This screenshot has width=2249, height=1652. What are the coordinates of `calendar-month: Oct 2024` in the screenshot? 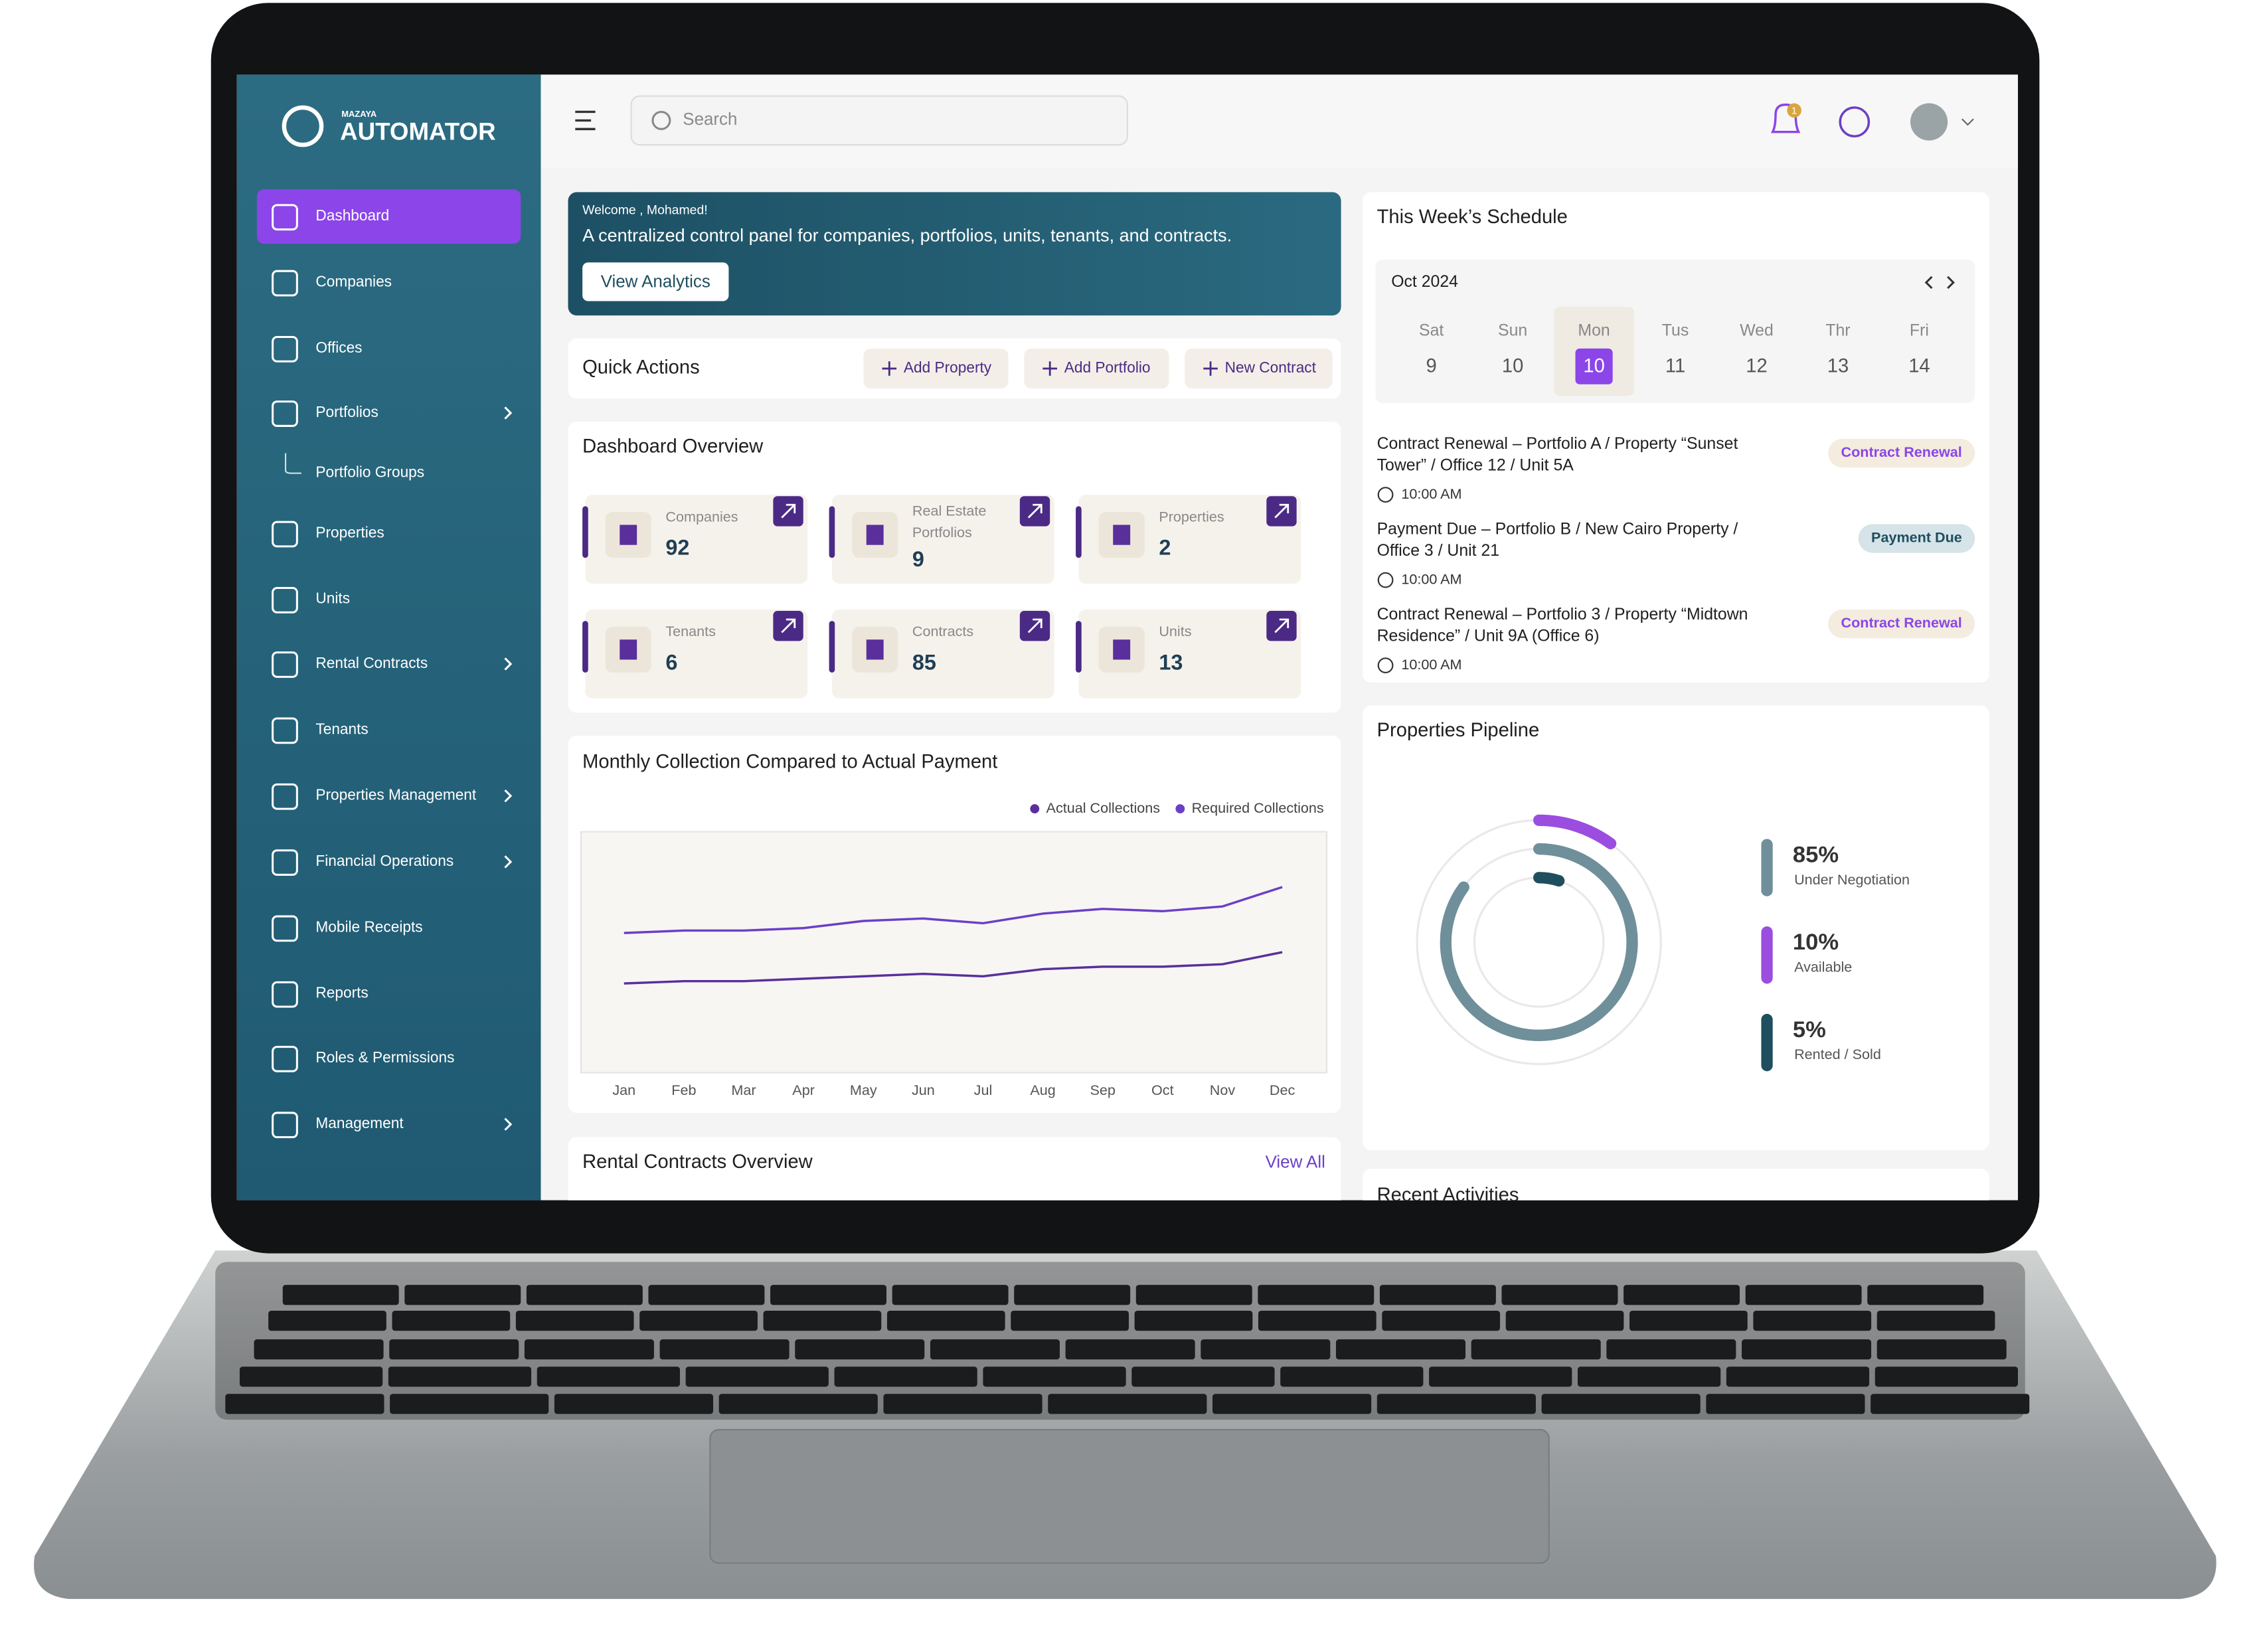 It's located at (1424, 282).